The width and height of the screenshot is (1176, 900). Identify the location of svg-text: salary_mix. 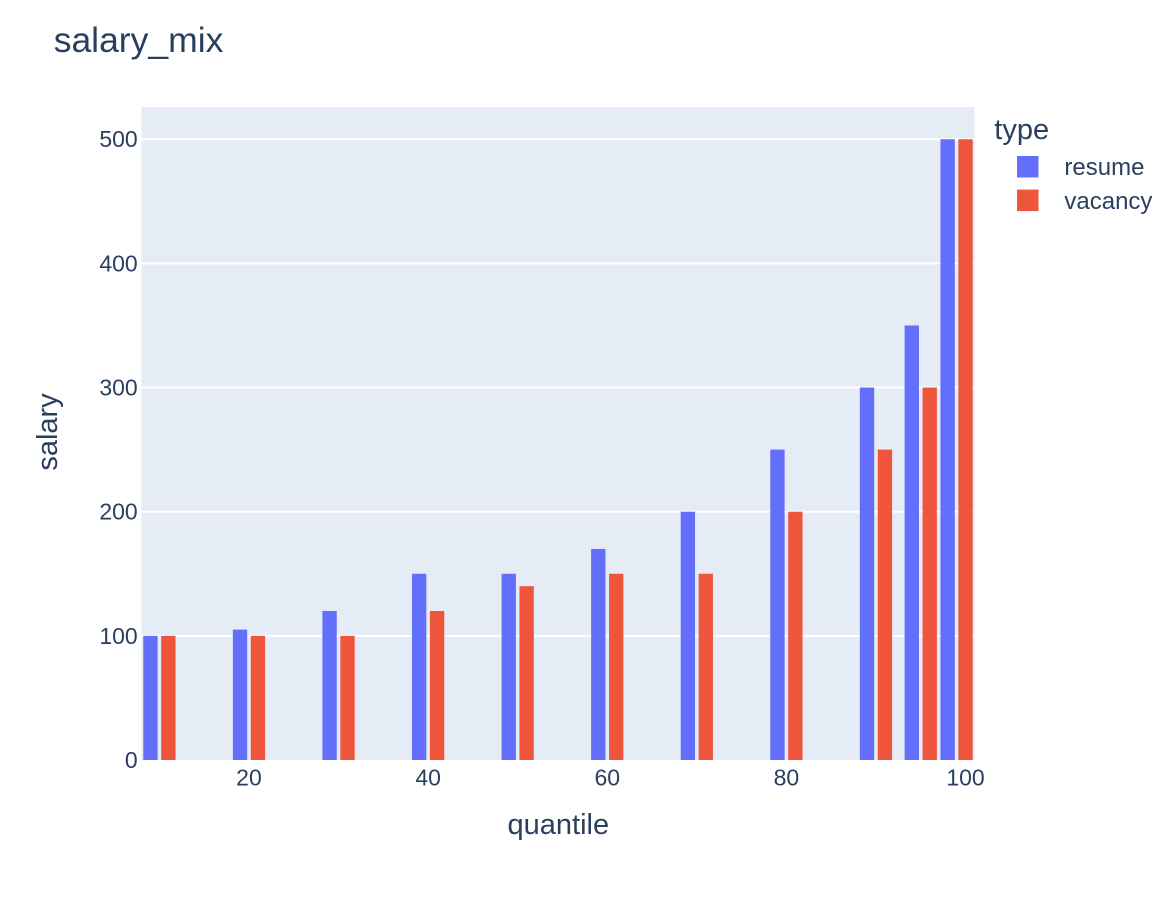
(139, 40).